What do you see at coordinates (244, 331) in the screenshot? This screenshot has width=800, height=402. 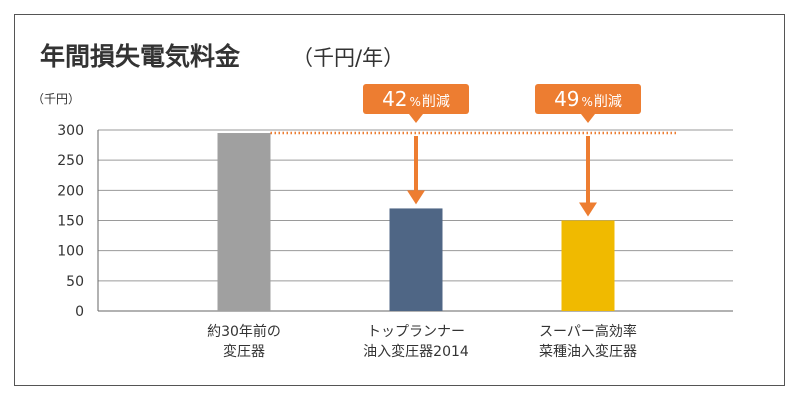 I see `category-label: 約30年前の` at bounding box center [244, 331].